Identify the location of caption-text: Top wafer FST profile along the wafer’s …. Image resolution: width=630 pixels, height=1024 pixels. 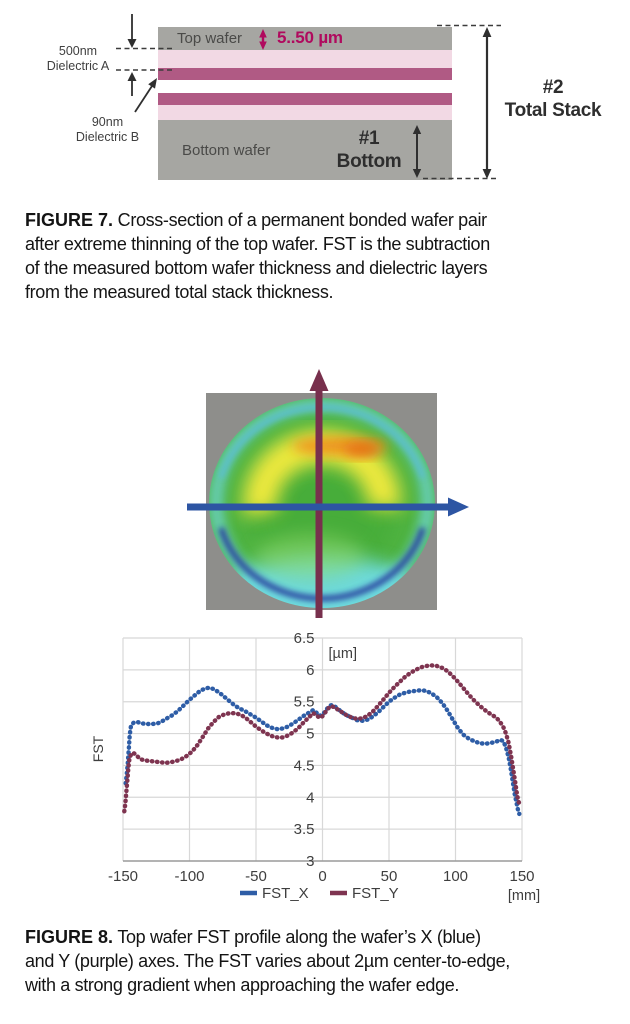
(299, 937).